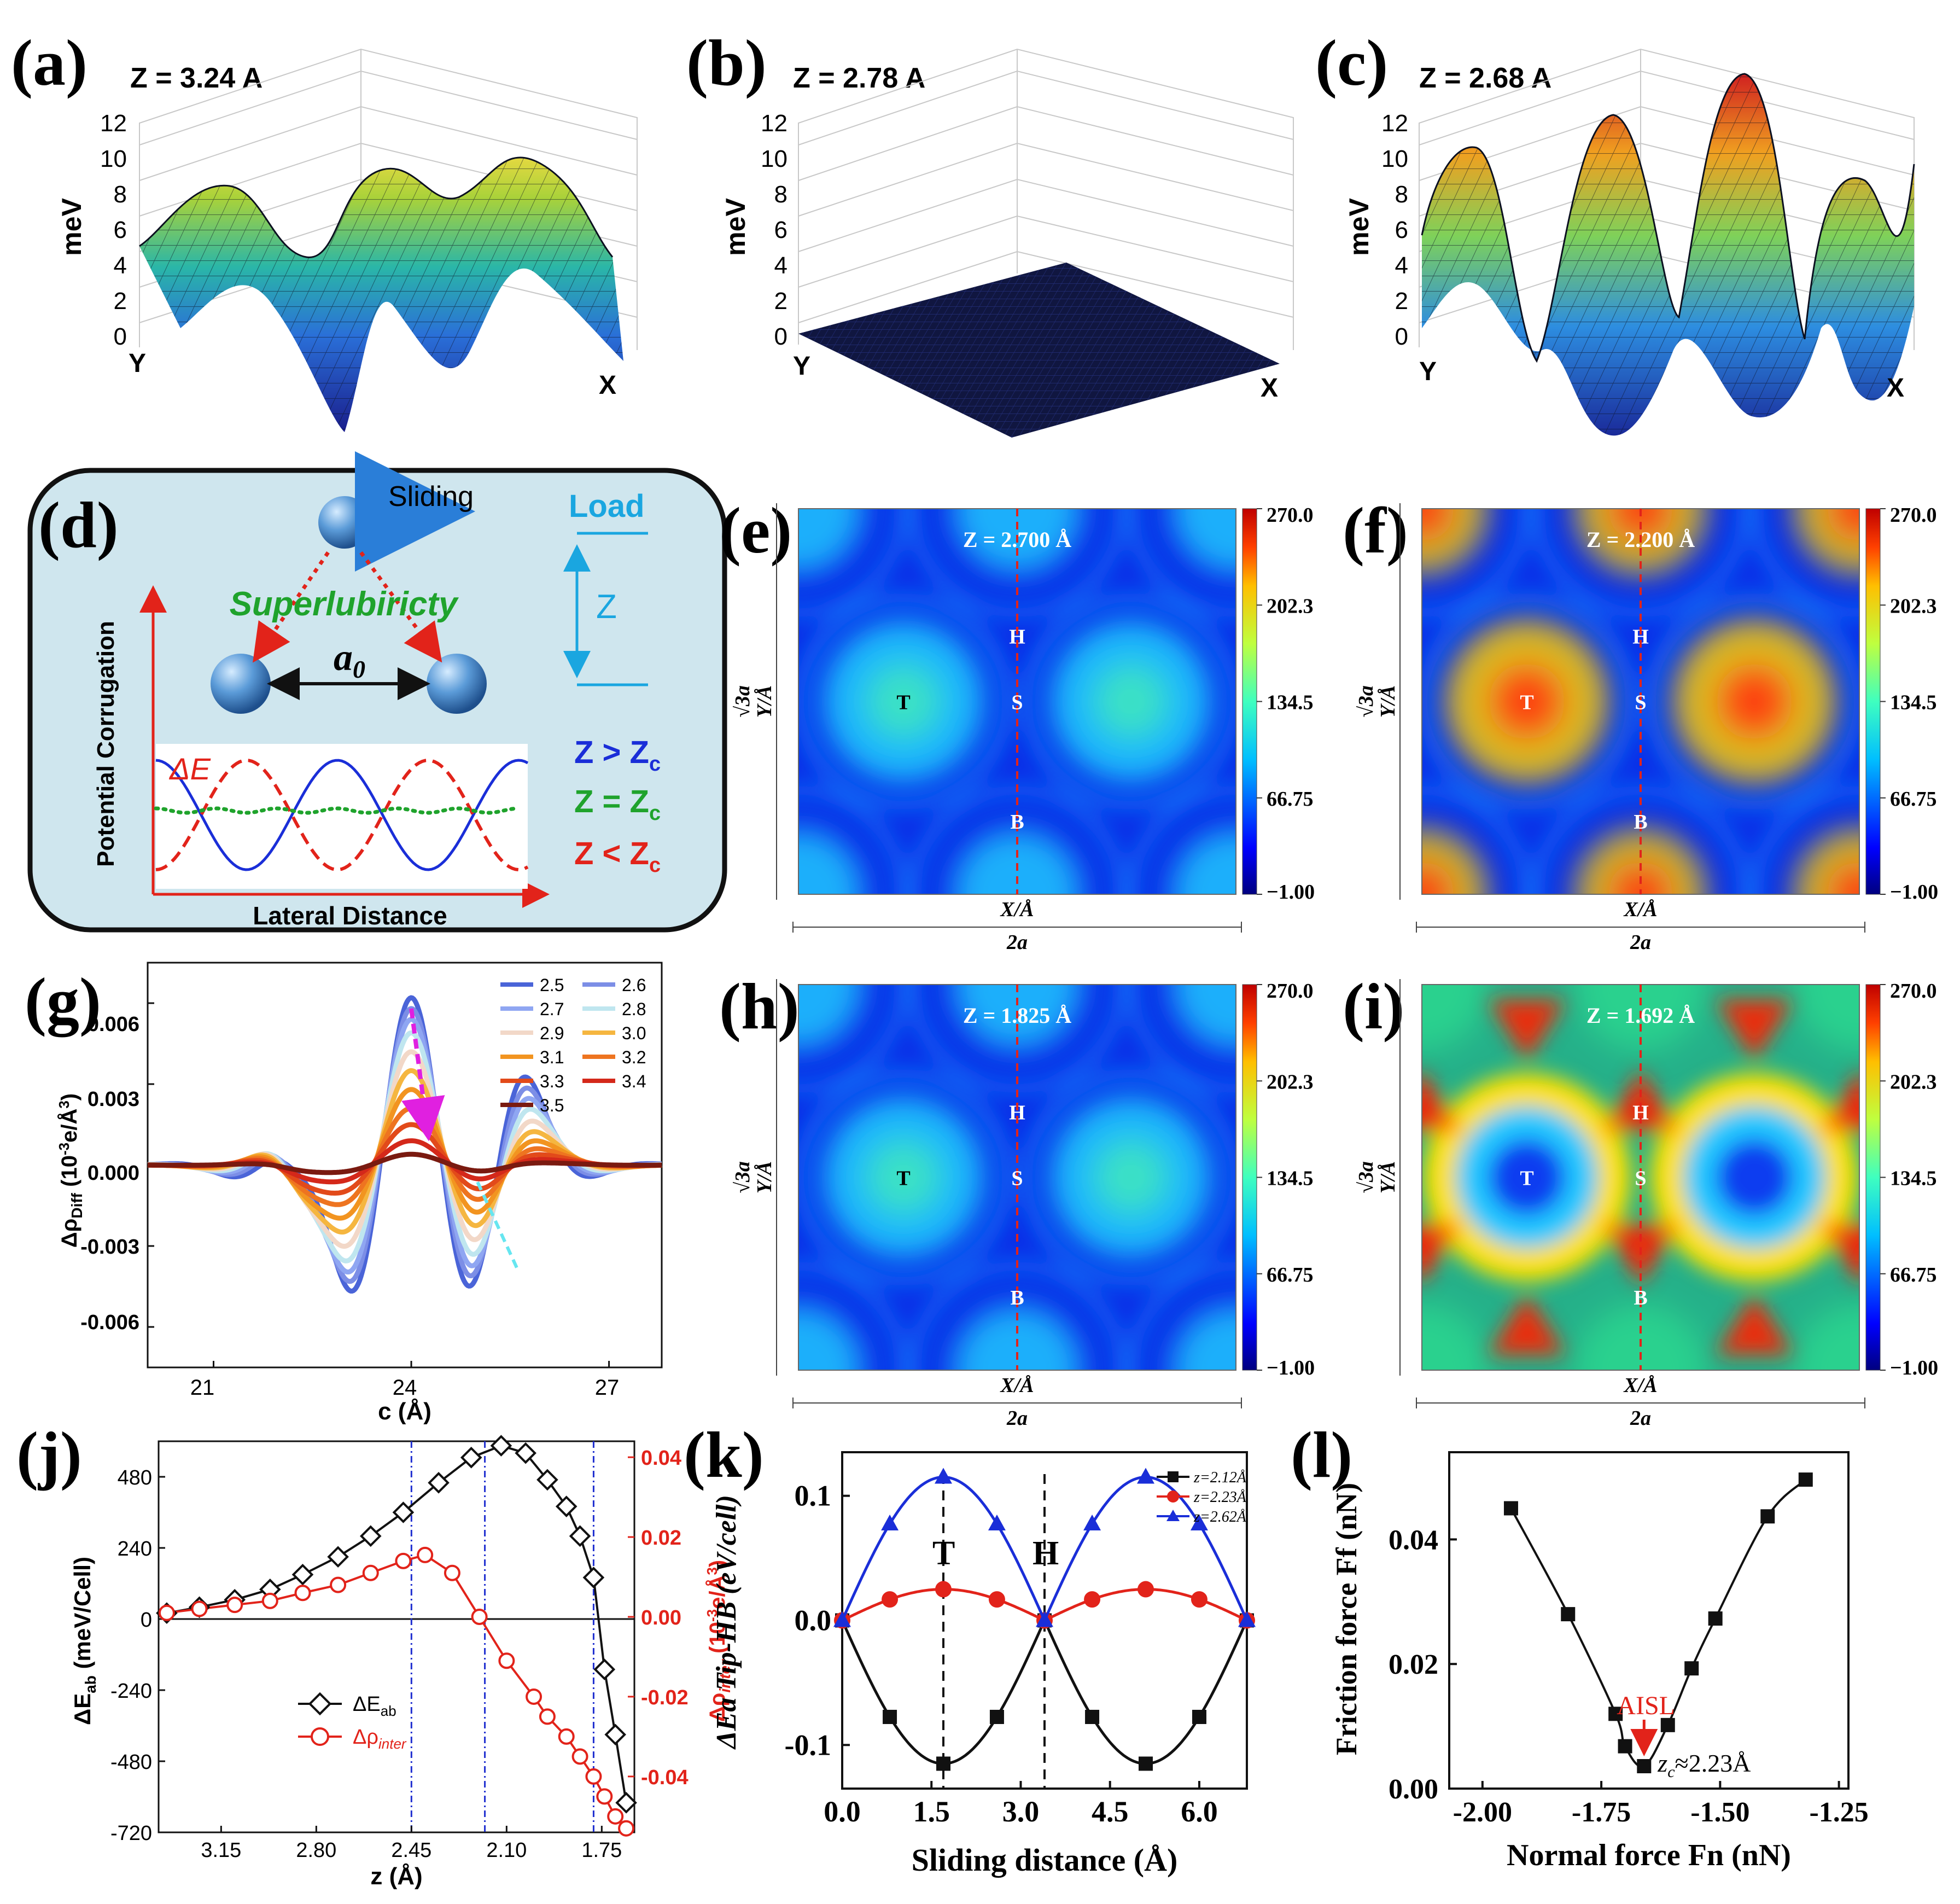  Describe the element at coordinates (109, 1173) in the screenshot. I see `y-ticks: 0.006 0.003 0.000 -0.003 -0.006` at that location.